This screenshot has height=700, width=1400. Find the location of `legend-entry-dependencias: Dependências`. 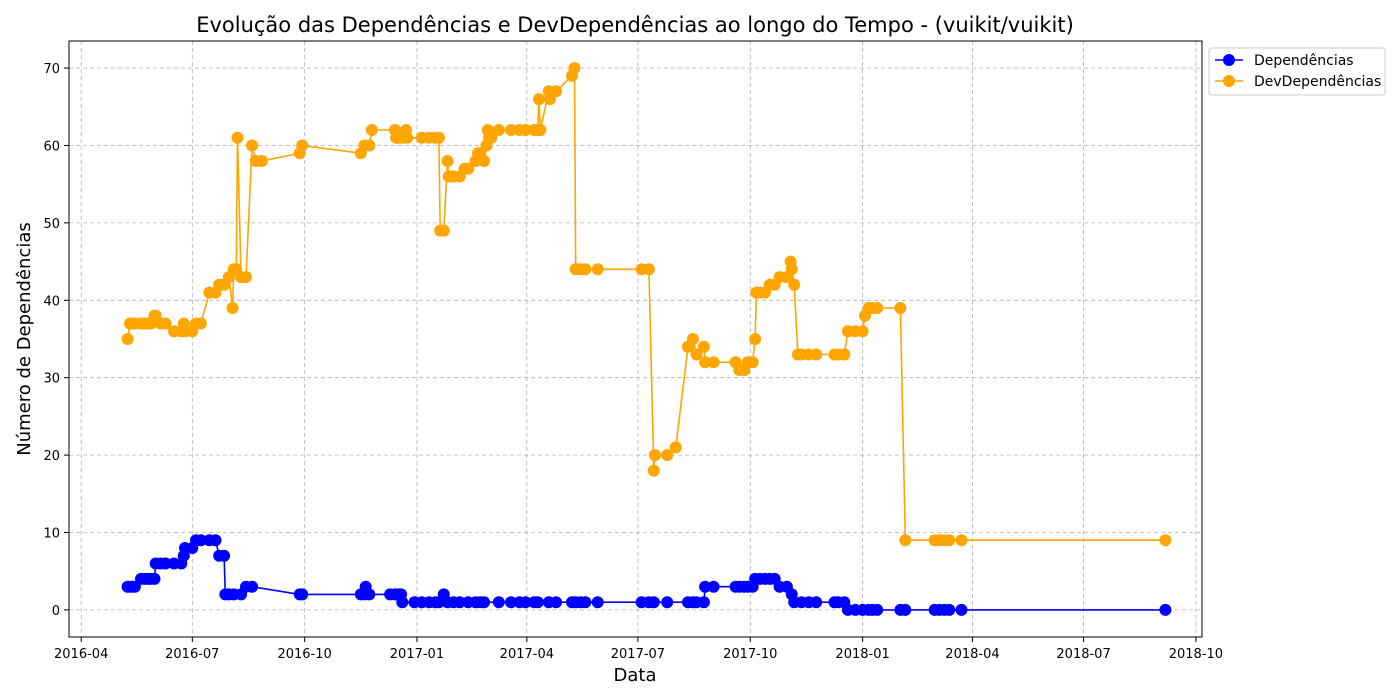

legend-entry-dependencias: Dependências is located at coordinates (1284, 61).